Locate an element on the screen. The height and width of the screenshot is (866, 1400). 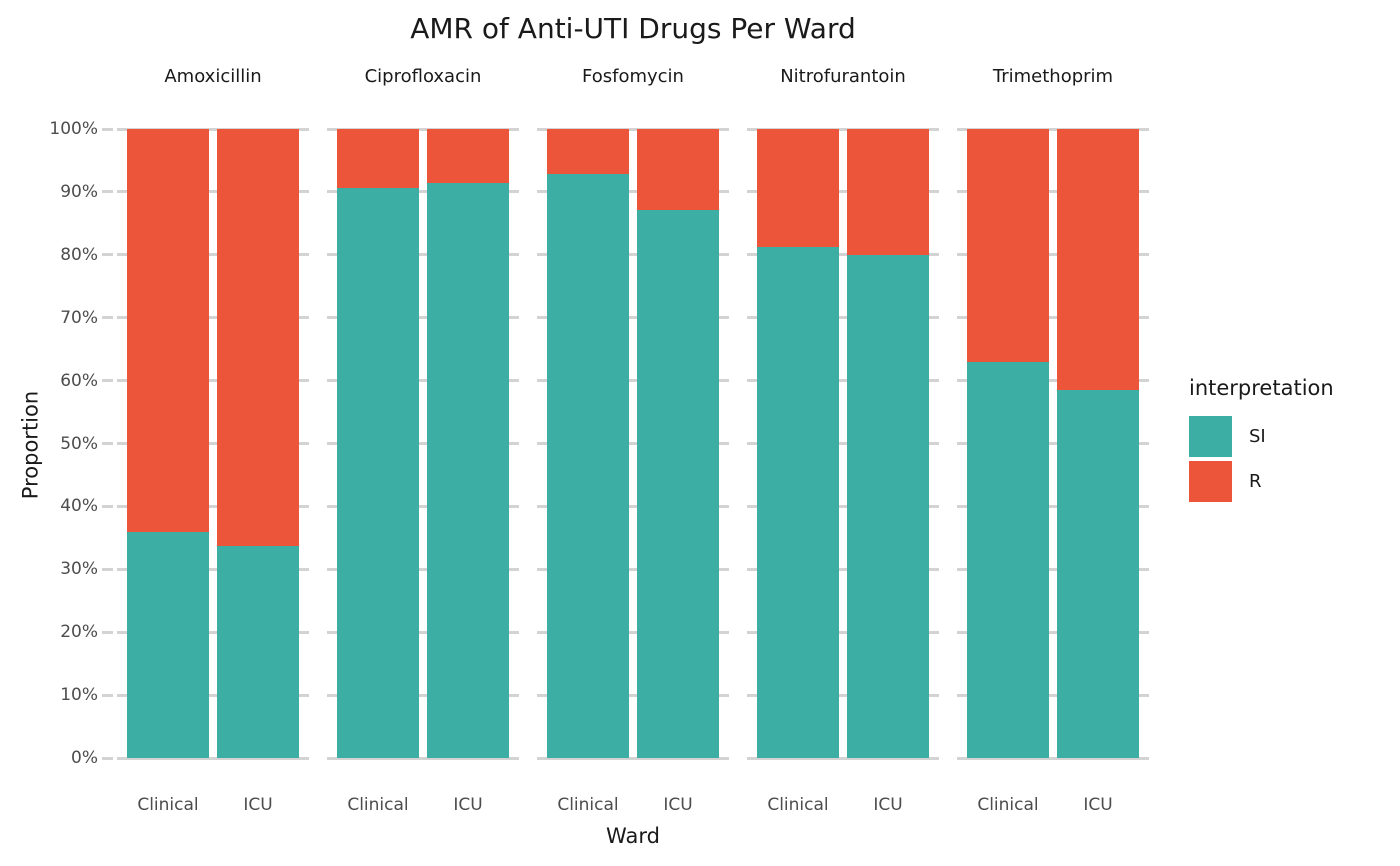
x-axis-title: Ward is located at coordinates (633, 836).